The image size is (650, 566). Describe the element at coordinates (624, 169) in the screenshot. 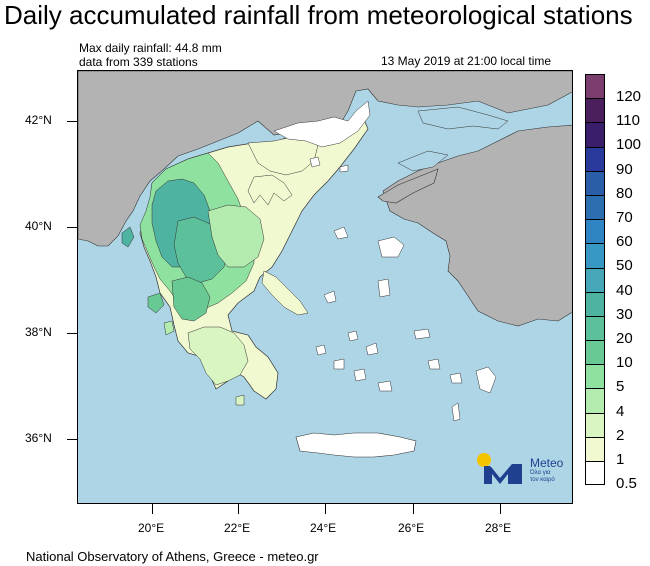

I see `legend-label: 90` at that location.